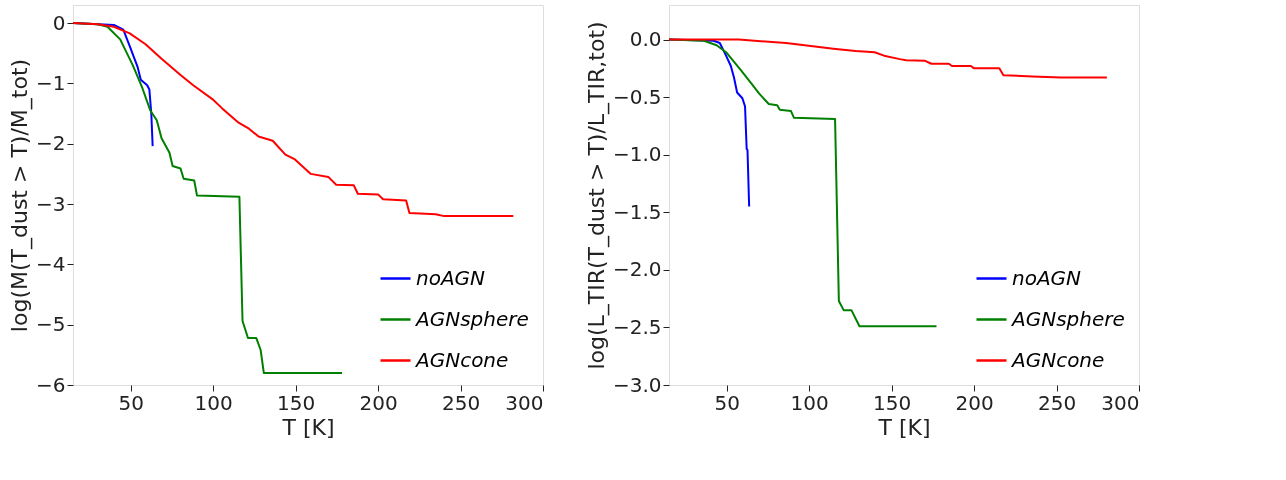 Image resolution: width=1286 pixels, height=480 pixels. What do you see at coordinates (20, 195) in the screenshot?
I see `y-axis-title: log(M(T_dust > T)/M_tot)` at bounding box center [20, 195].